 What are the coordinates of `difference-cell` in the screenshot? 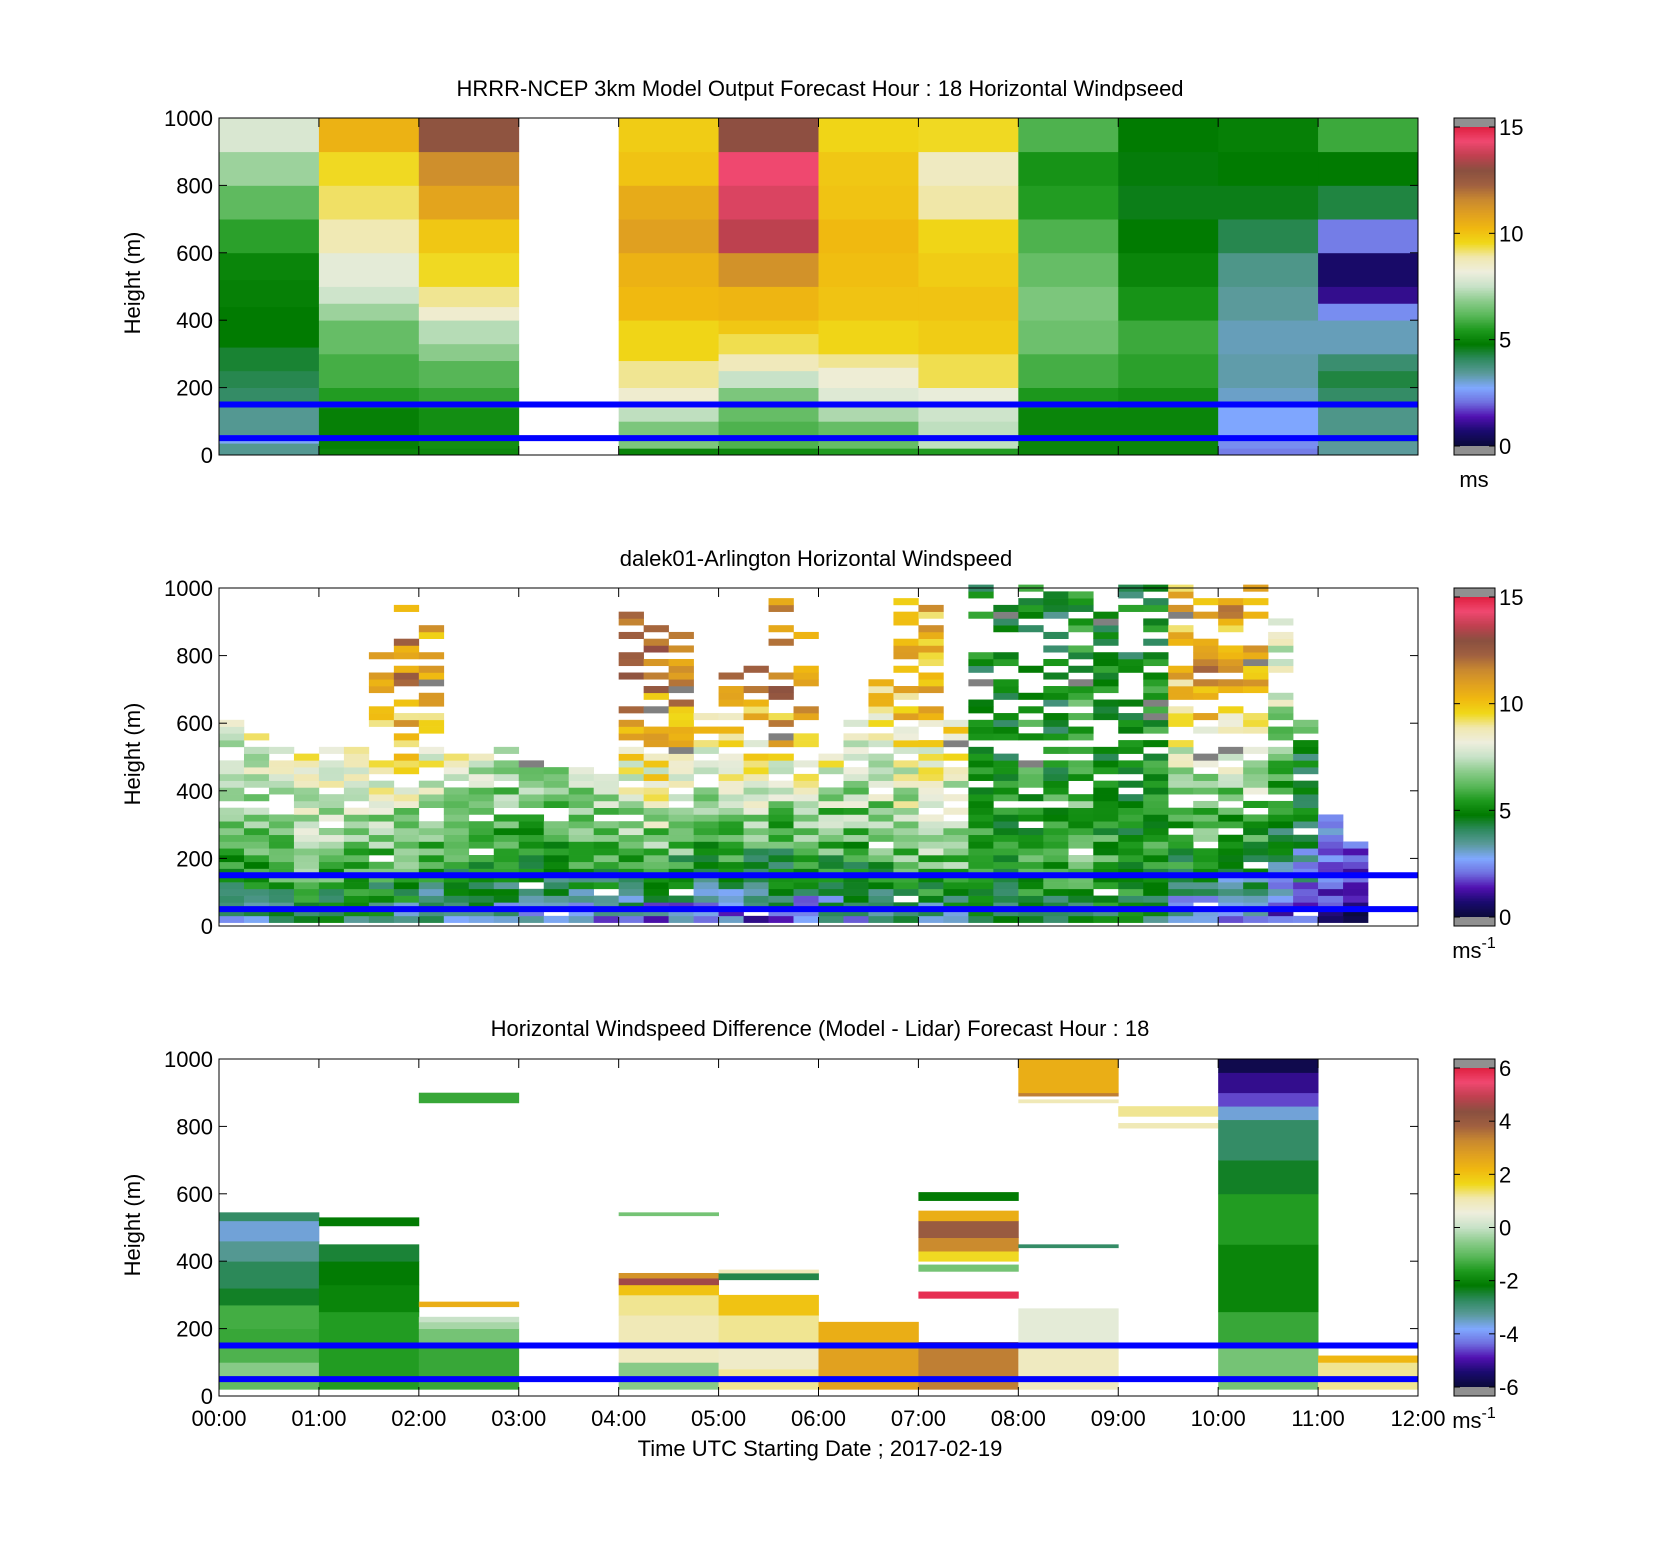 It's located at (968, 1244).